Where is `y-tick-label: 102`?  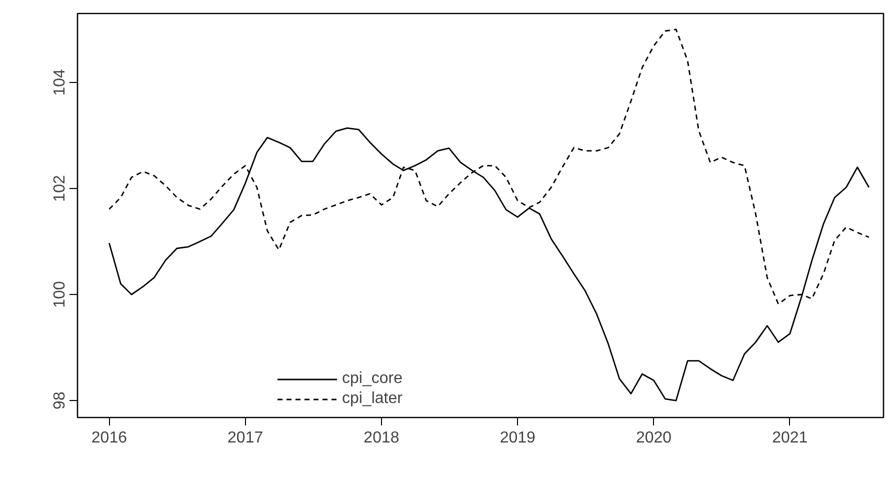 y-tick-label: 102 is located at coordinates (60, 188).